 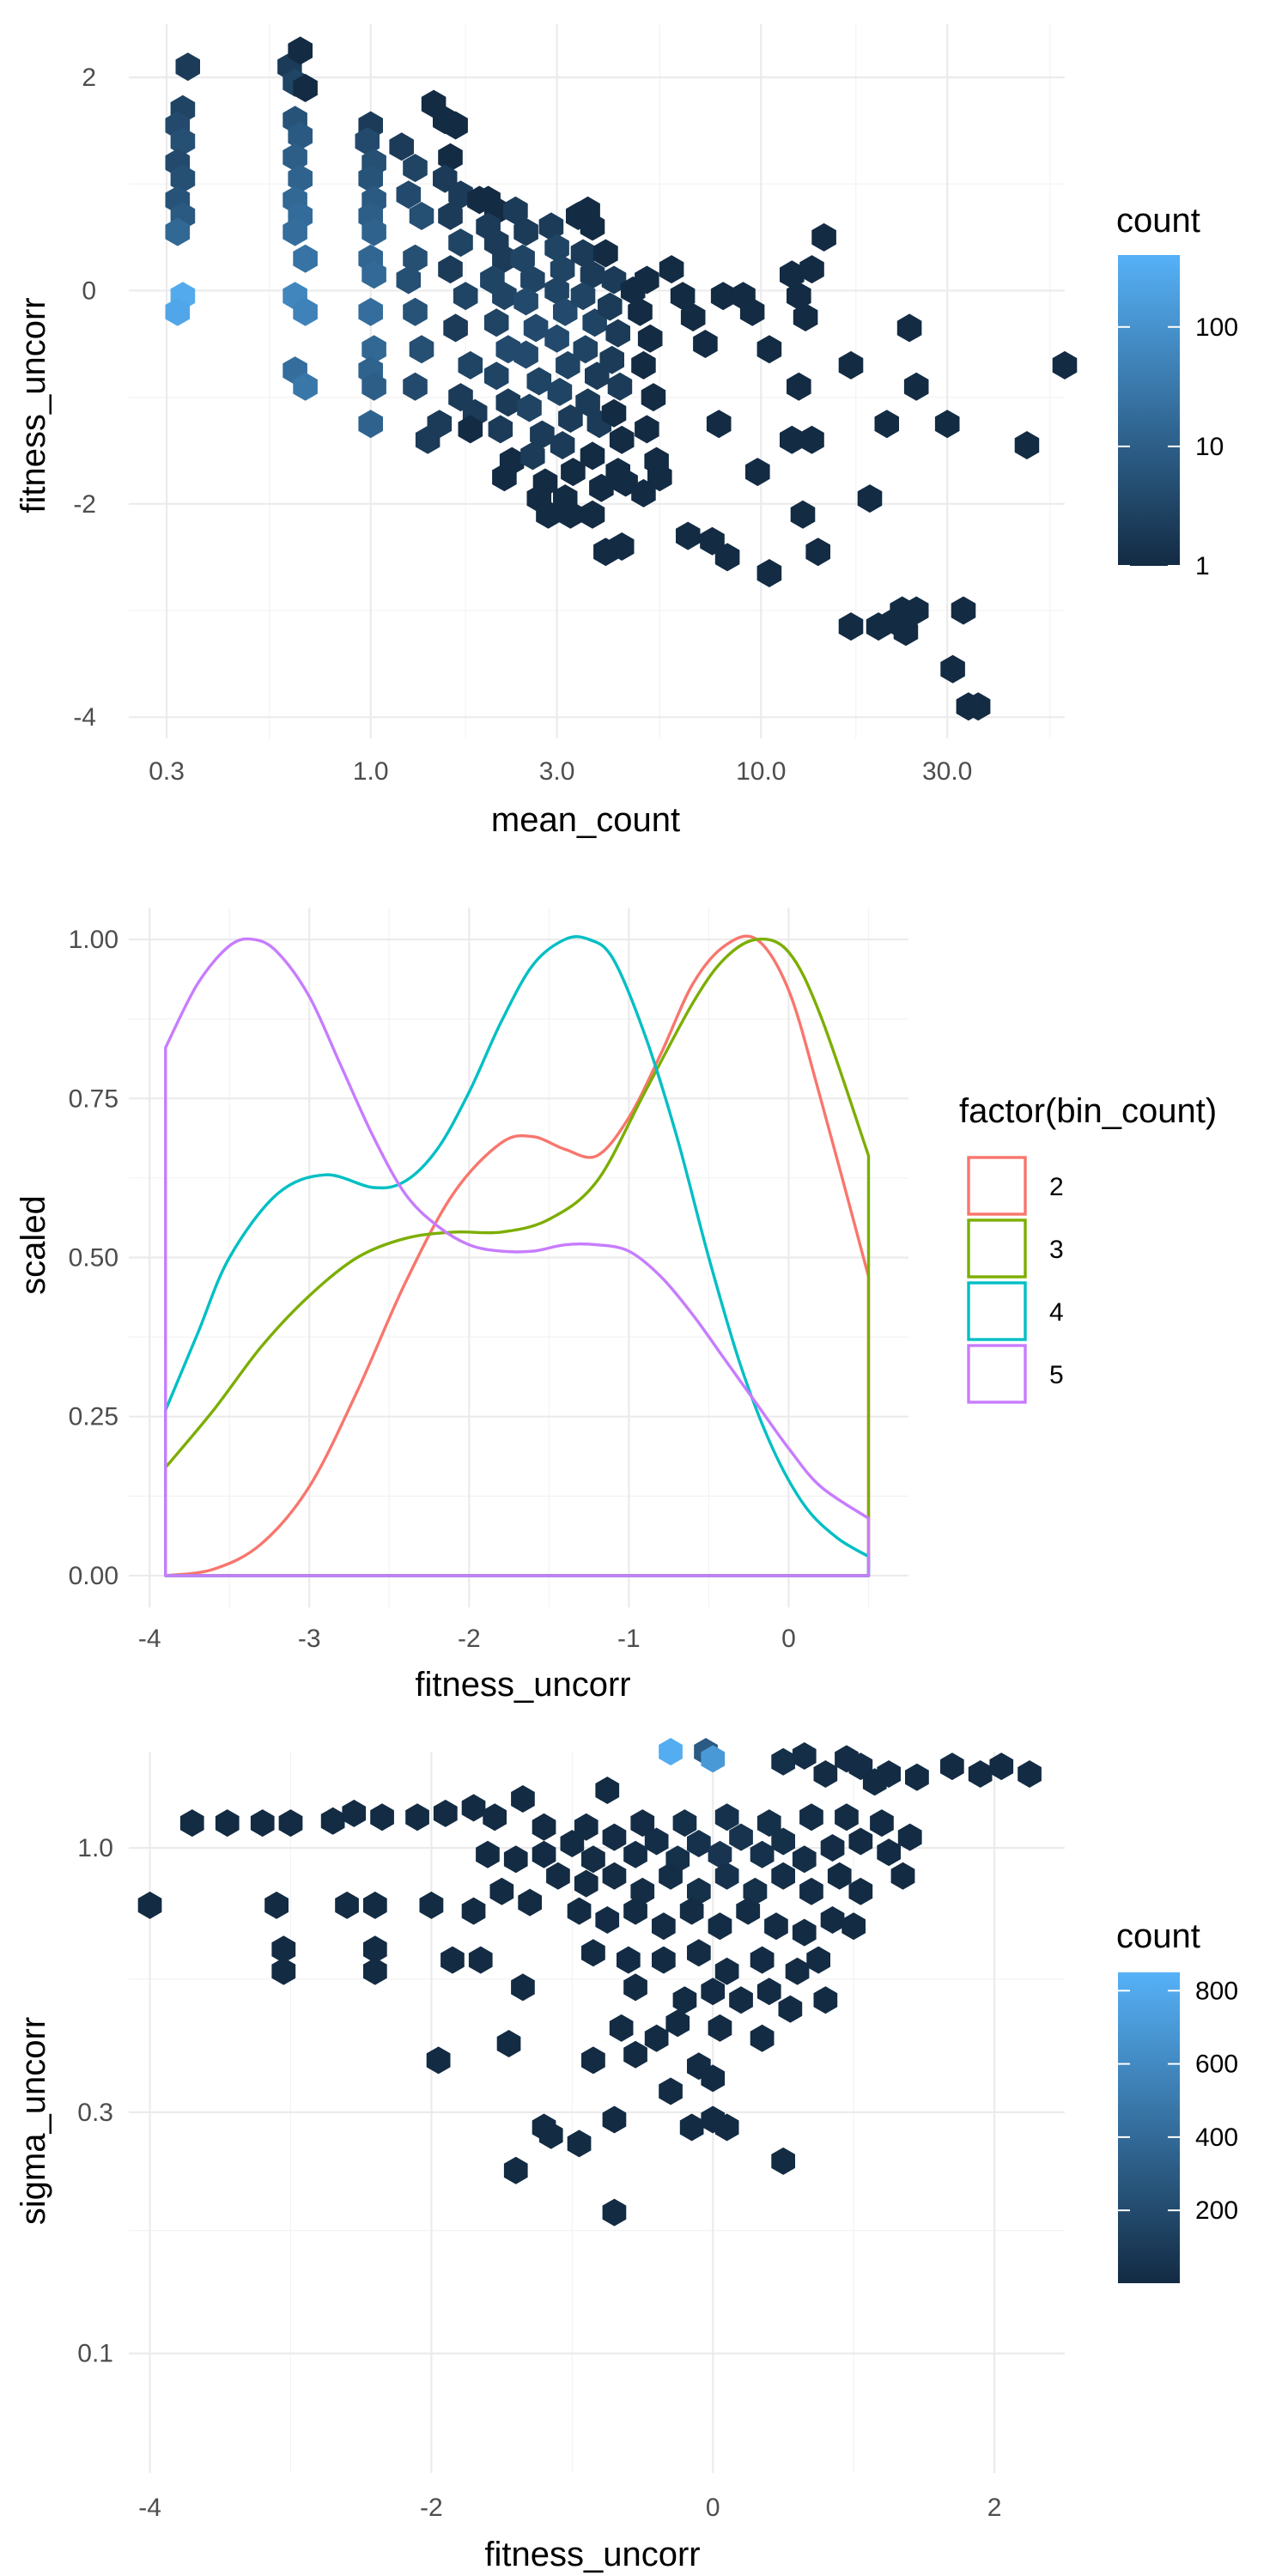 What do you see at coordinates (589, 1982) in the screenshot?
I see `panel-3-hexbins` at bounding box center [589, 1982].